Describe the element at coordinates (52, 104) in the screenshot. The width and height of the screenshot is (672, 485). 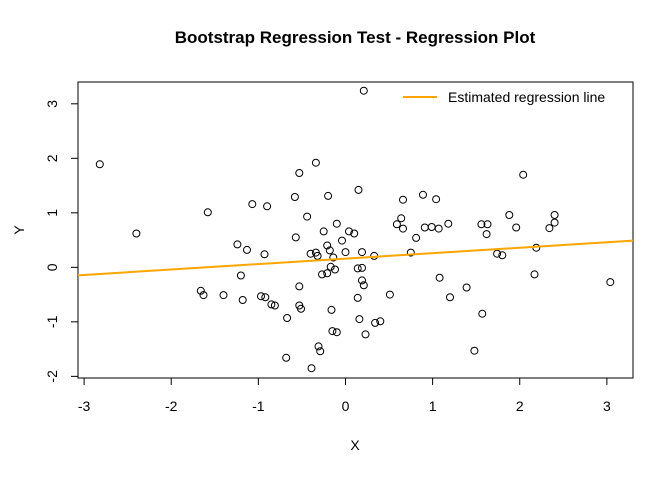
I see `y-tick-label: 3` at that location.